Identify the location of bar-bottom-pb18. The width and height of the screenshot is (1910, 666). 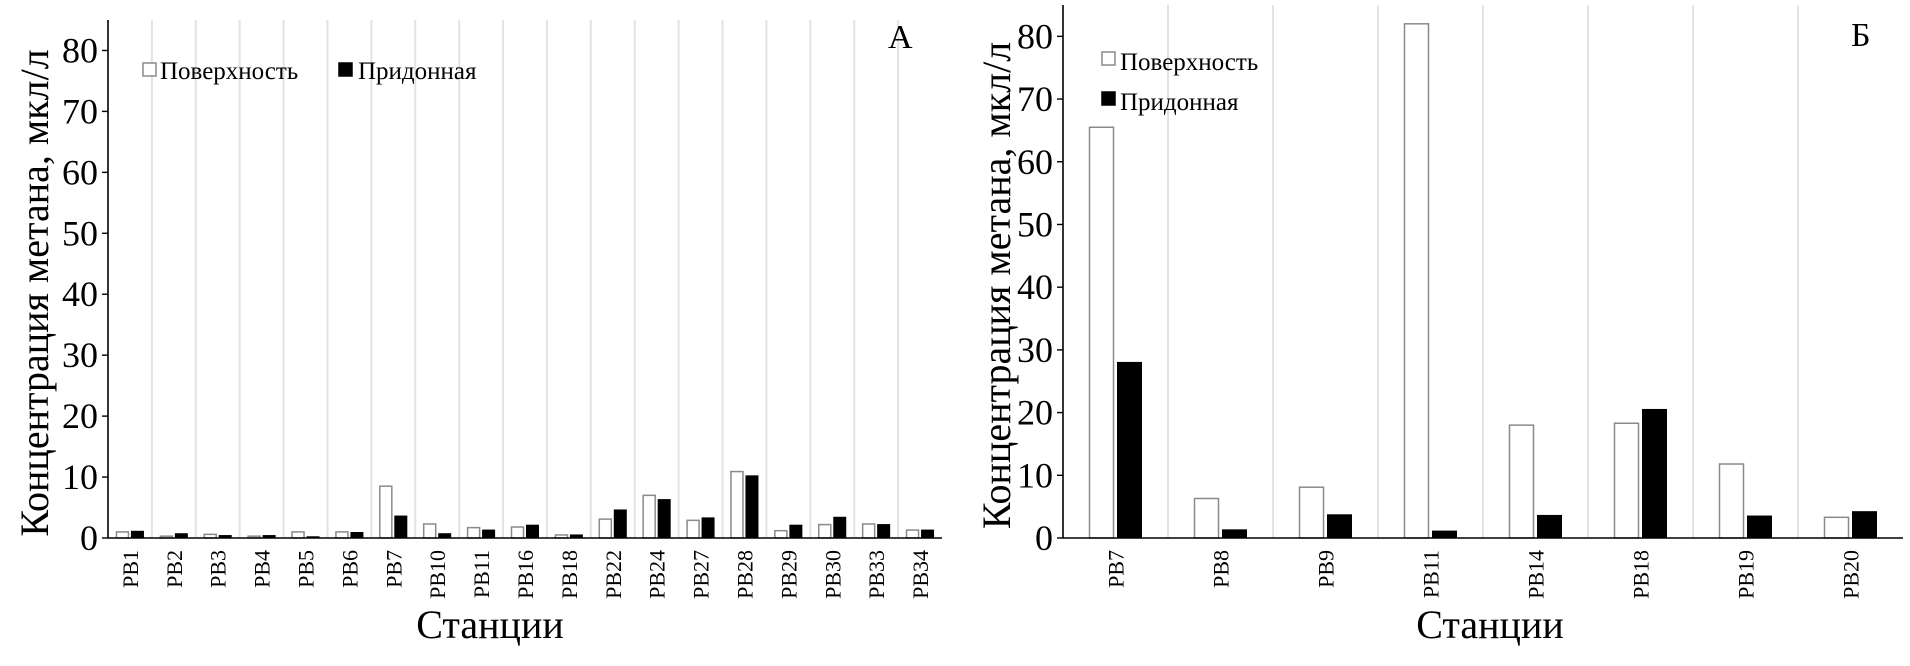
(1654, 473).